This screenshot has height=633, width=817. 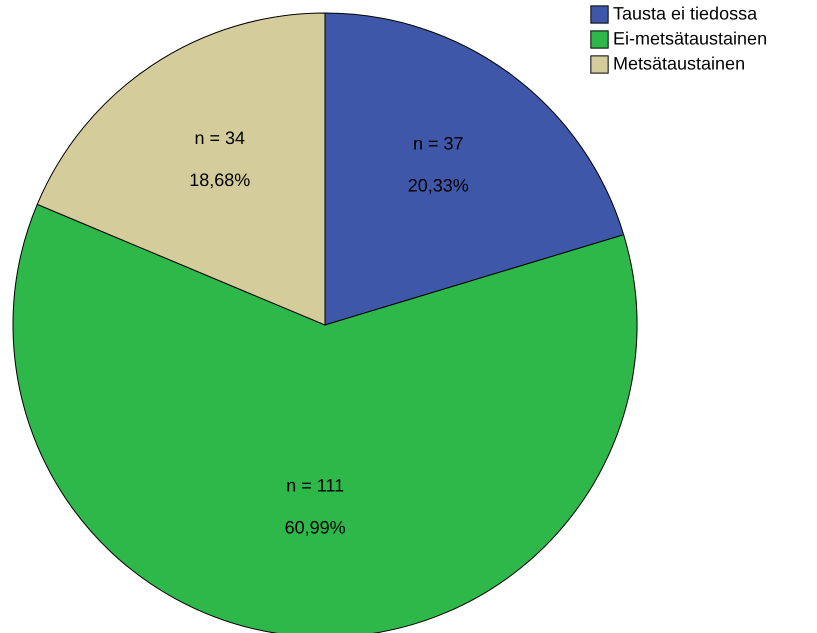 I want to click on data-label: n = 111, so click(x=315, y=486).